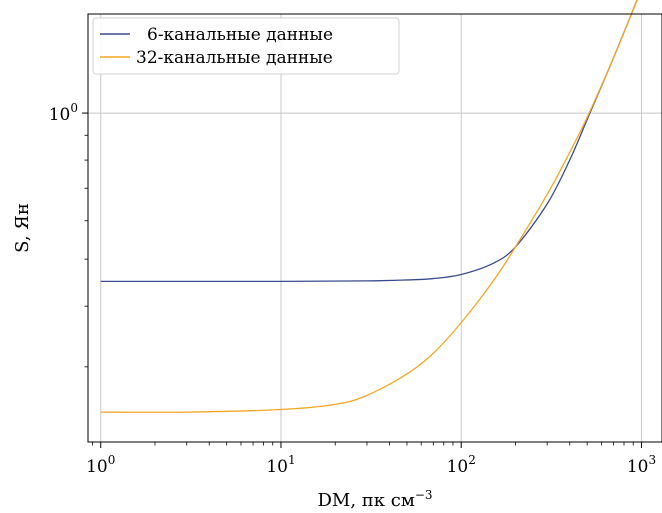  What do you see at coordinates (234, 58) in the screenshot?
I see `legend-label-2: 32-канальные данные` at bounding box center [234, 58].